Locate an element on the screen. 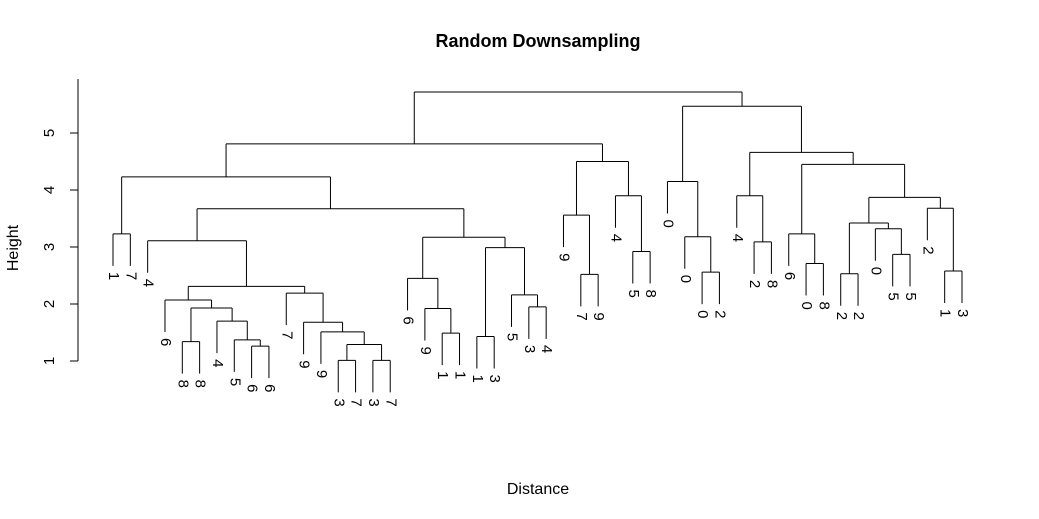 This screenshot has width=1039, height=519. leaf-label-3: 6 is located at coordinates (165, 342).